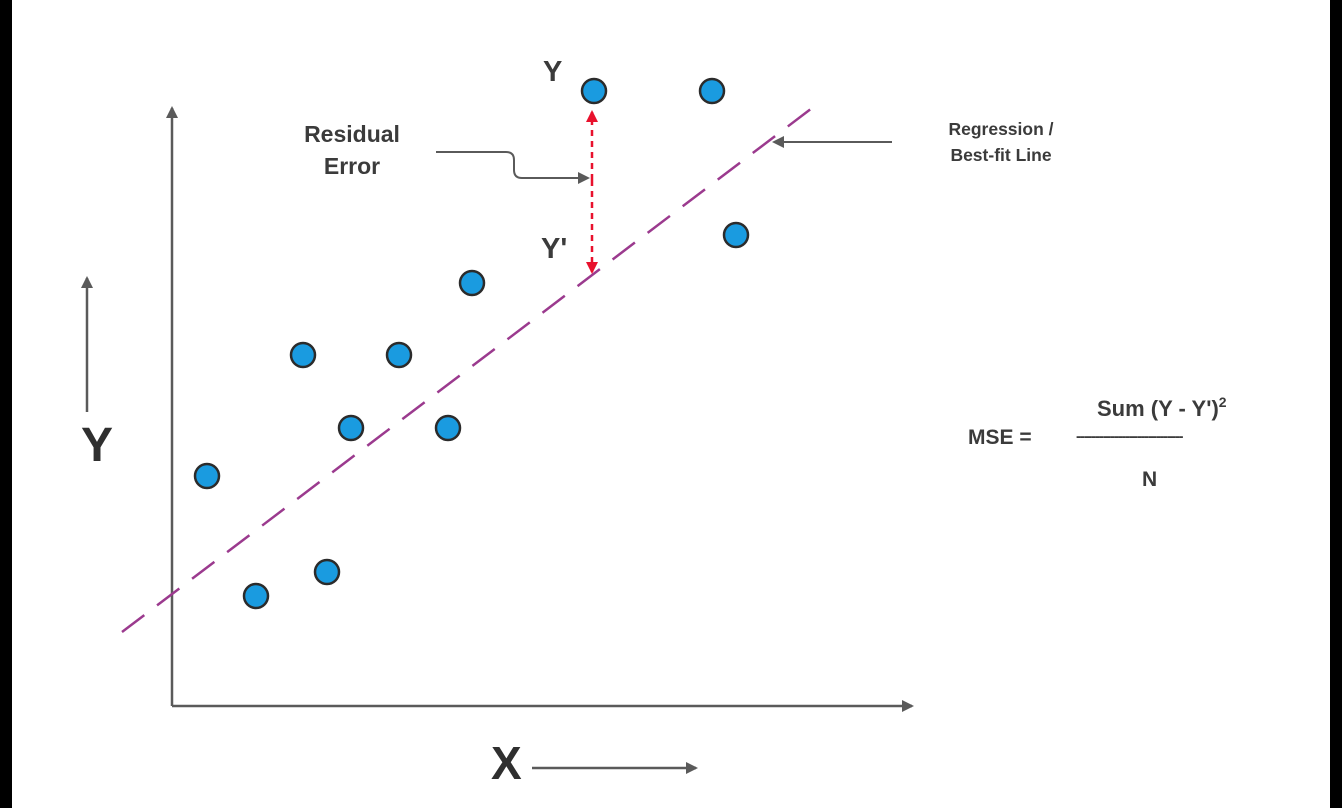 This screenshot has height=808, width=1342. What do you see at coordinates (352, 134) in the screenshot?
I see `residual-label-line1: Residual` at bounding box center [352, 134].